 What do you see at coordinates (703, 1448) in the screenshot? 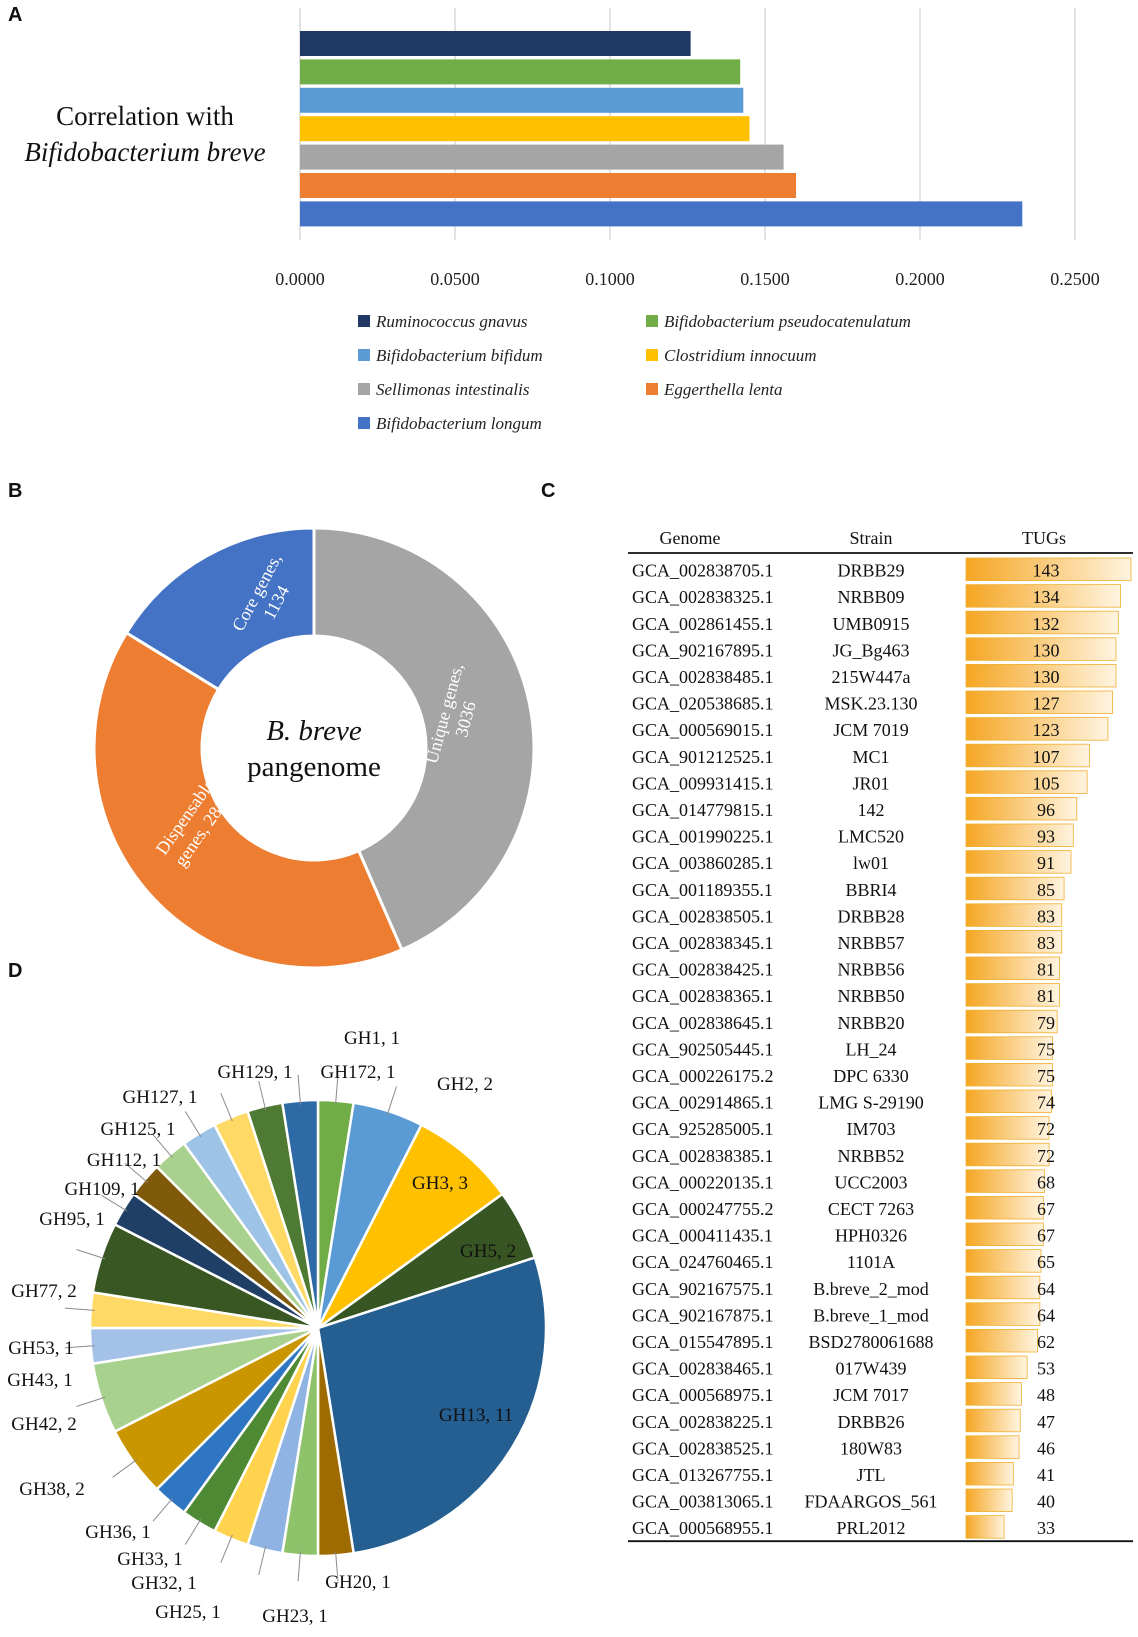
I see `table-cell-genome: GCA_002838525.1` at bounding box center [703, 1448].